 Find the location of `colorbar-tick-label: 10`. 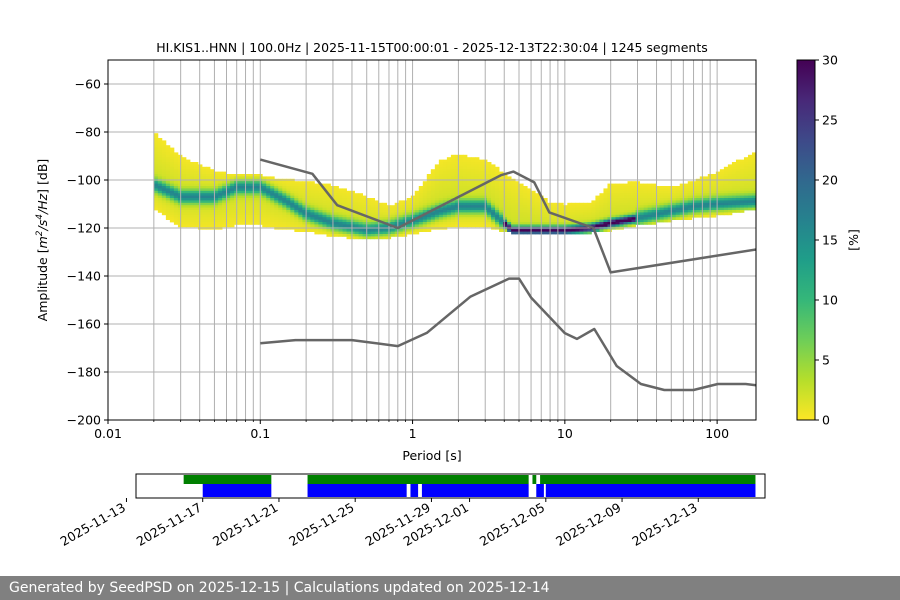

colorbar-tick-label: 10 is located at coordinates (830, 300).